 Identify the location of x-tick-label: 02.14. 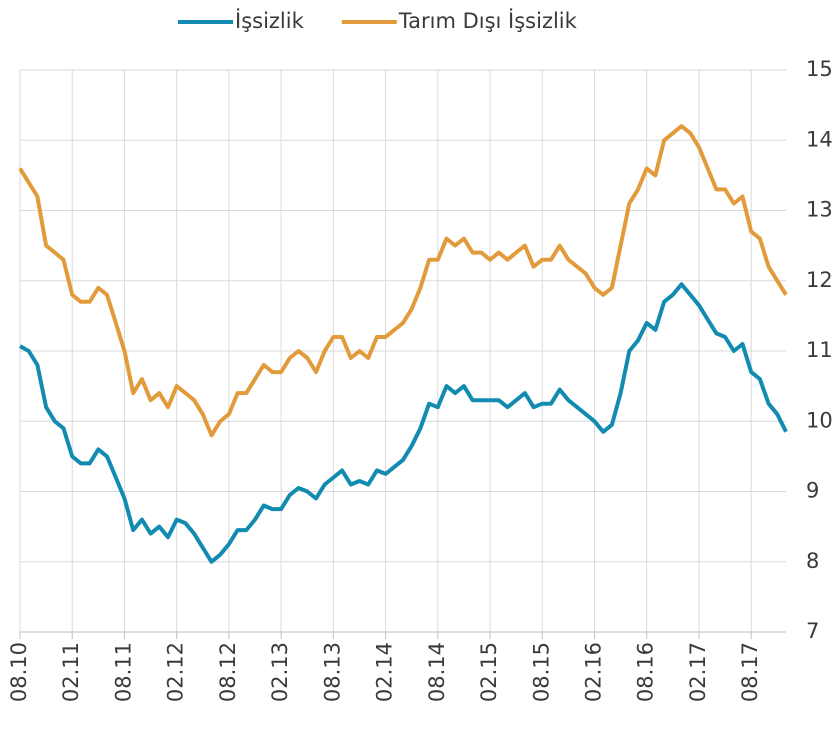
(385, 672).